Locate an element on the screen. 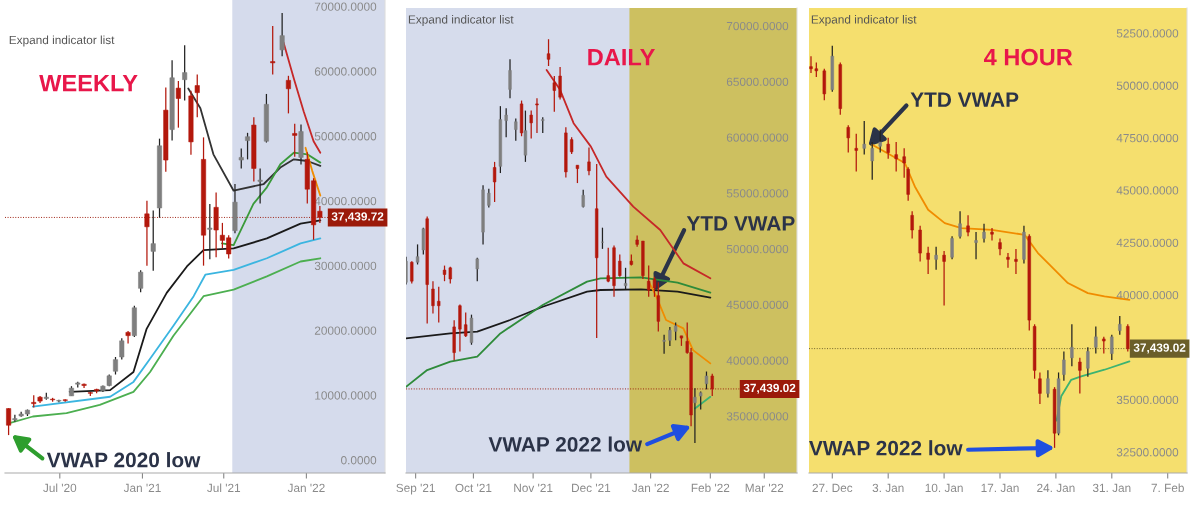 This screenshot has width=1200, height=505. y-tick-label: 0.0000 is located at coordinates (359, 460).